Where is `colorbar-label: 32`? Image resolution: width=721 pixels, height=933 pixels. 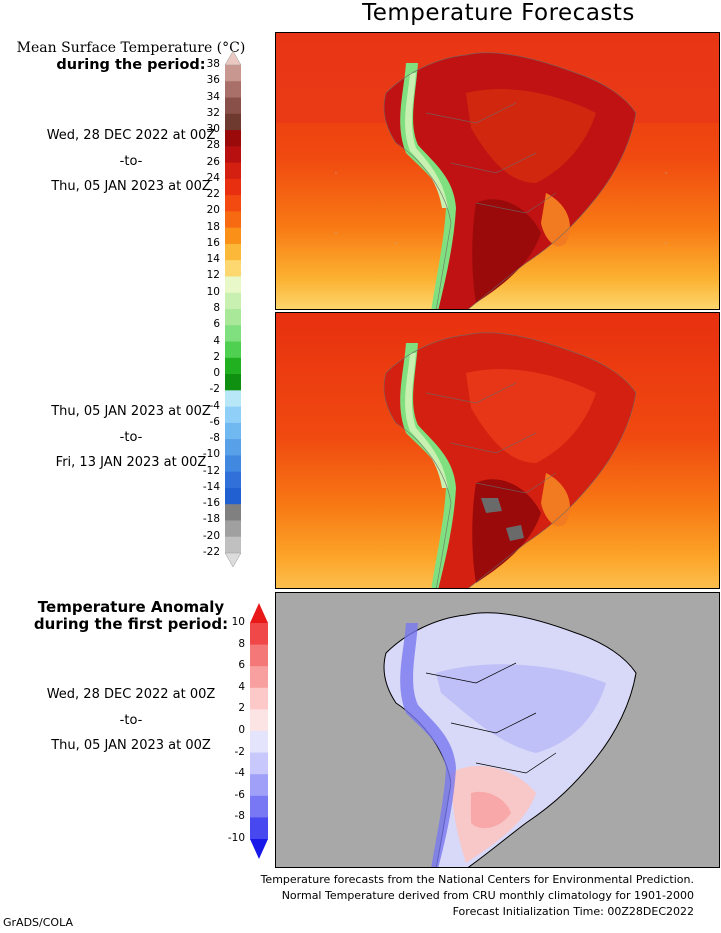
colorbar-label: 32 is located at coordinates (213, 112).